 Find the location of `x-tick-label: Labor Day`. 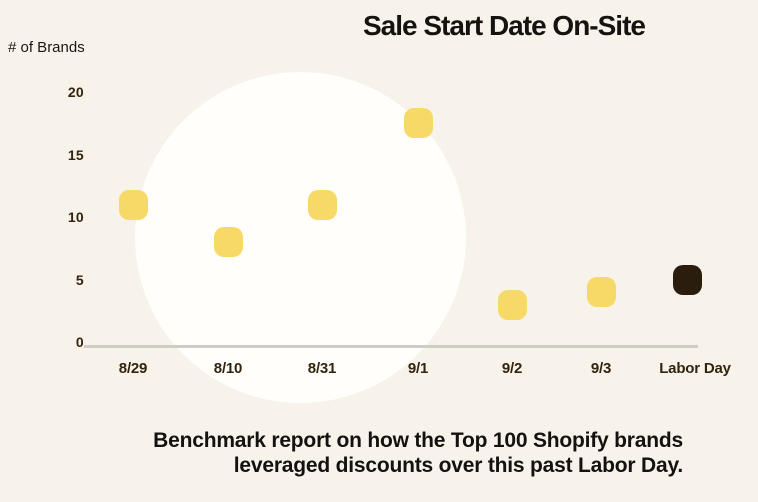

x-tick-label: Labor Day is located at coordinates (695, 368).